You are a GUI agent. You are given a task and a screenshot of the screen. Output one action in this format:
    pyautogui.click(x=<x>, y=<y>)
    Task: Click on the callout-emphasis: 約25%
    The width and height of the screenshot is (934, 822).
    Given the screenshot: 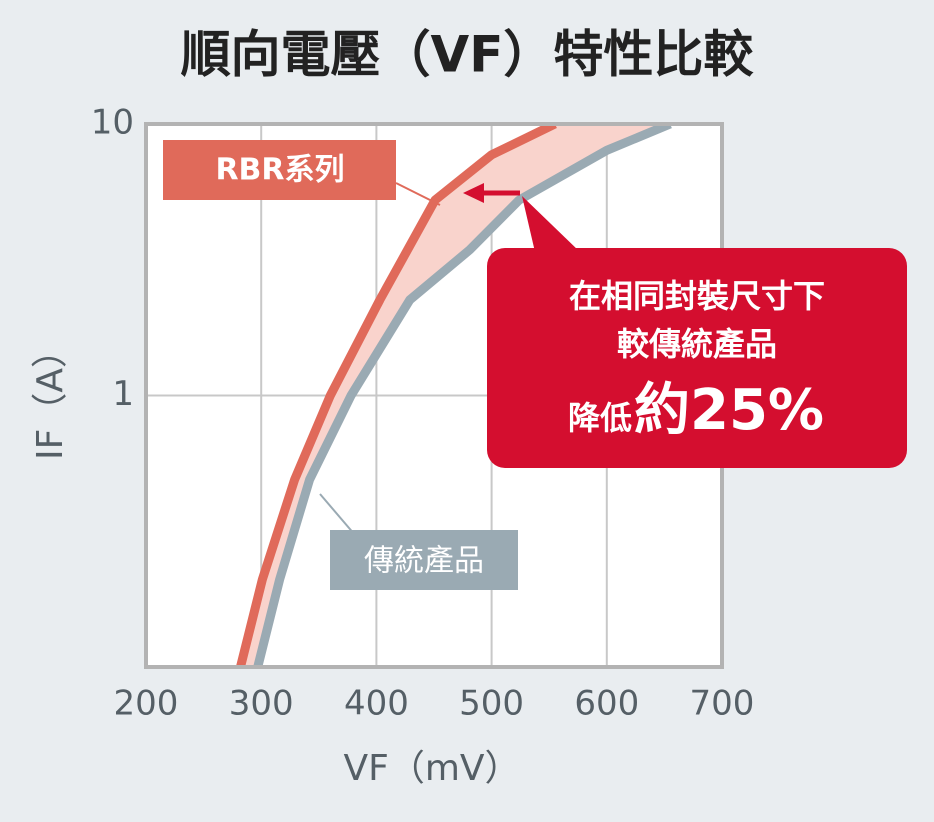 What is the action you would take?
    pyautogui.click(x=729, y=410)
    